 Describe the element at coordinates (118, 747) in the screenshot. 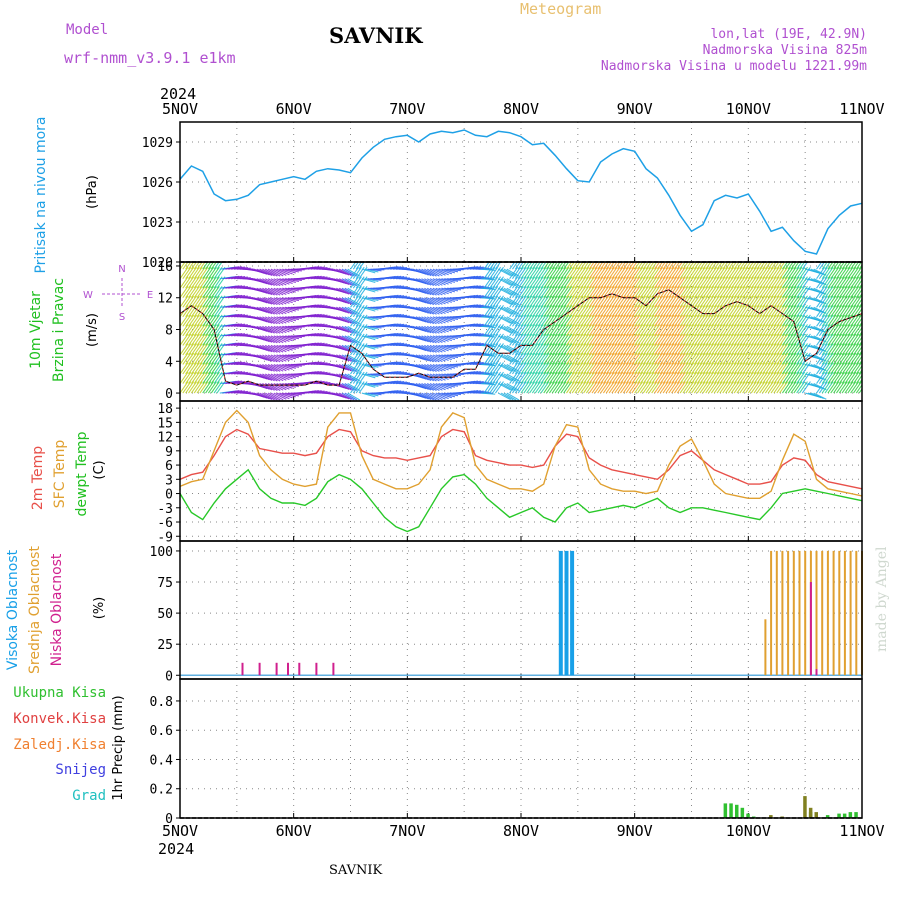

I see `y-label-precip: 1hr Precip (mm)` at that location.